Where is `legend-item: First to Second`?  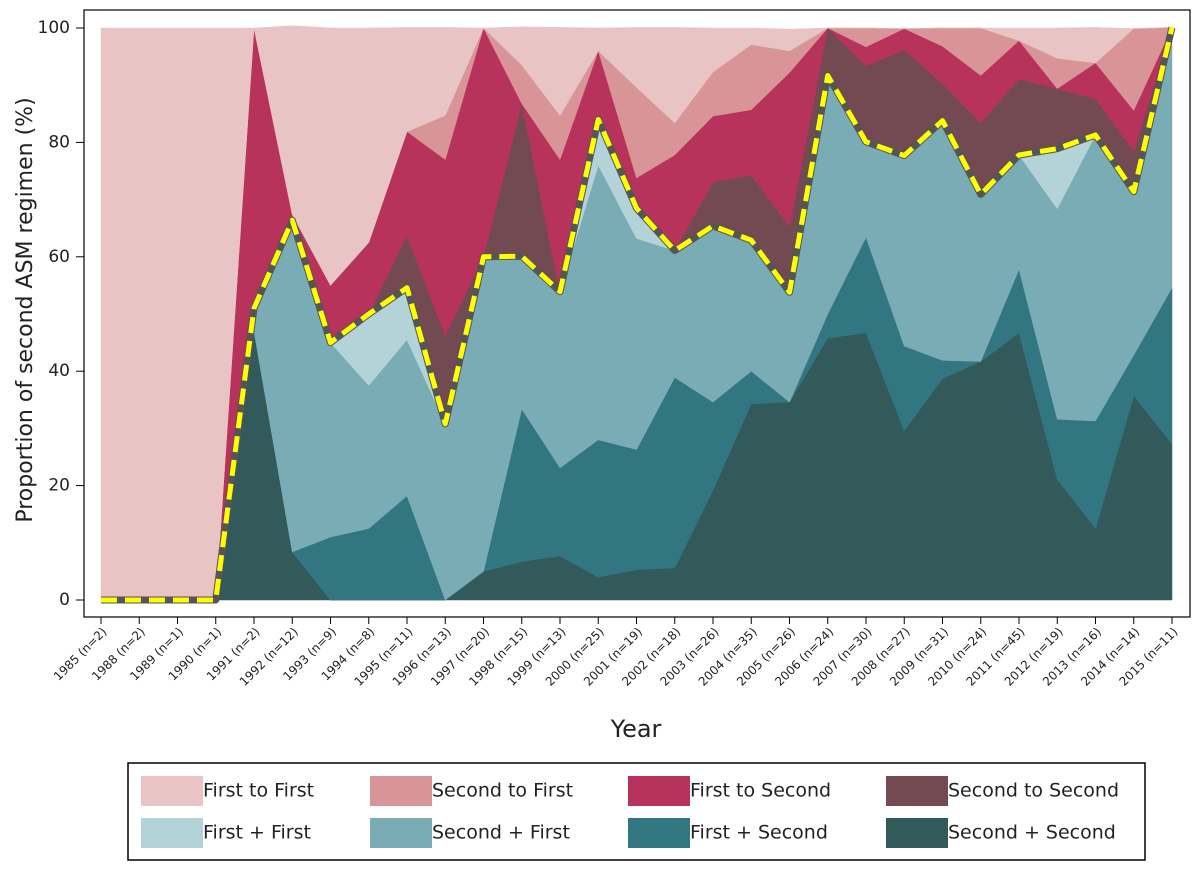
legend-item: First to Second is located at coordinates (729, 791).